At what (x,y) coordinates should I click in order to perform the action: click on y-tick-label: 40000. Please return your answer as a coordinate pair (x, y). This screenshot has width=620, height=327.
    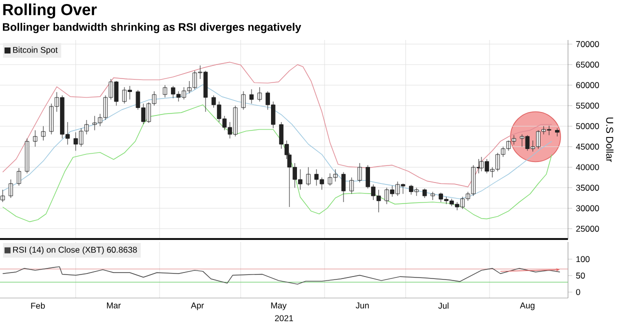
    Looking at the image, I should click on (587, 167).